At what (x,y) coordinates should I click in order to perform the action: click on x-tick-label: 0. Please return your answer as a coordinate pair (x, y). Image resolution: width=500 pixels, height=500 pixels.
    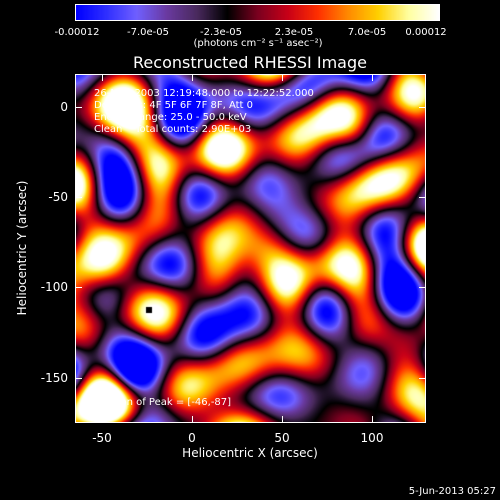
    Looking at the image, I should click on (192, 438).